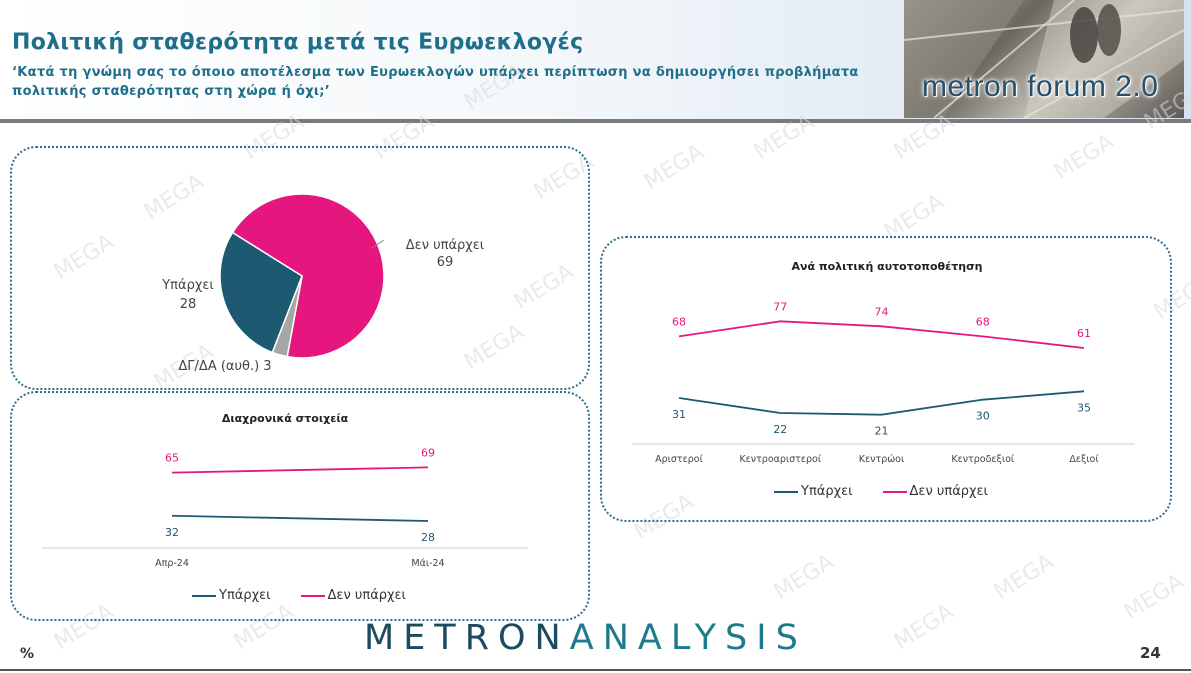  I want to click on logo-photo-background, so click(1044, 59).